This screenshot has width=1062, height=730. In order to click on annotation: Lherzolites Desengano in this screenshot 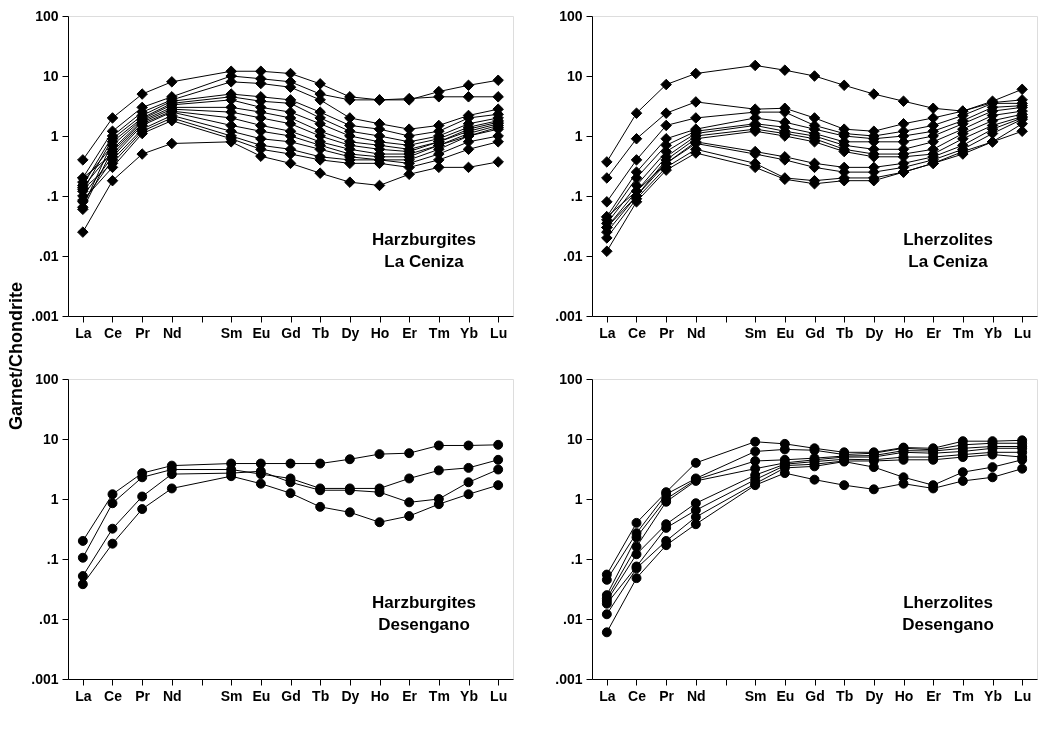, I will do `click(948, 613)`.